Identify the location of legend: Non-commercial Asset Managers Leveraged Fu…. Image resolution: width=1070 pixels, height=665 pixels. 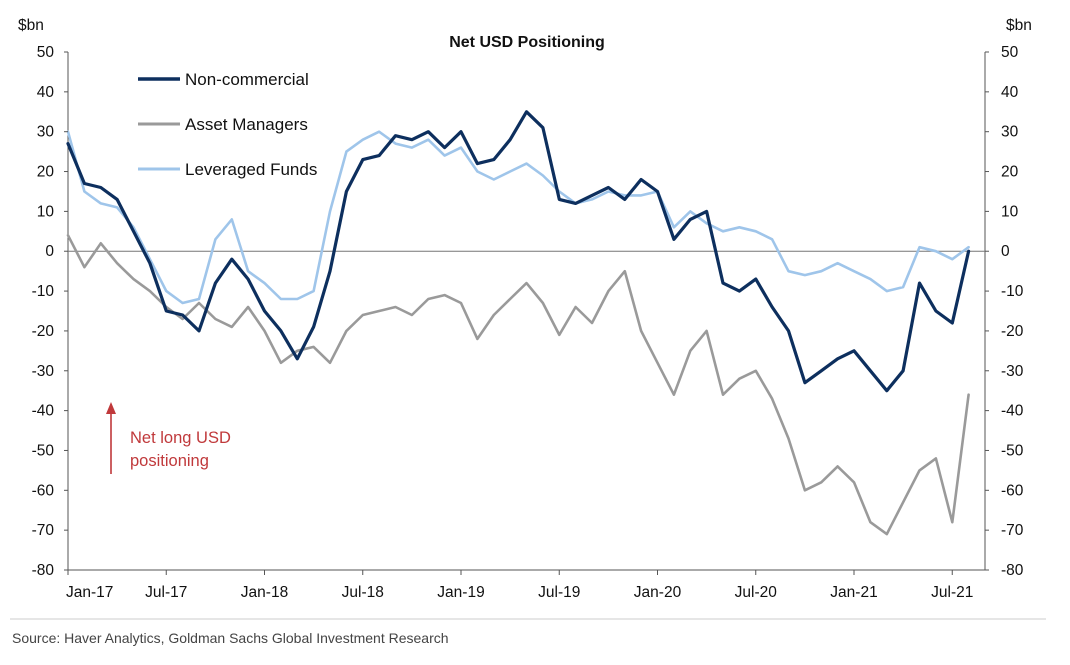
(227, 124).